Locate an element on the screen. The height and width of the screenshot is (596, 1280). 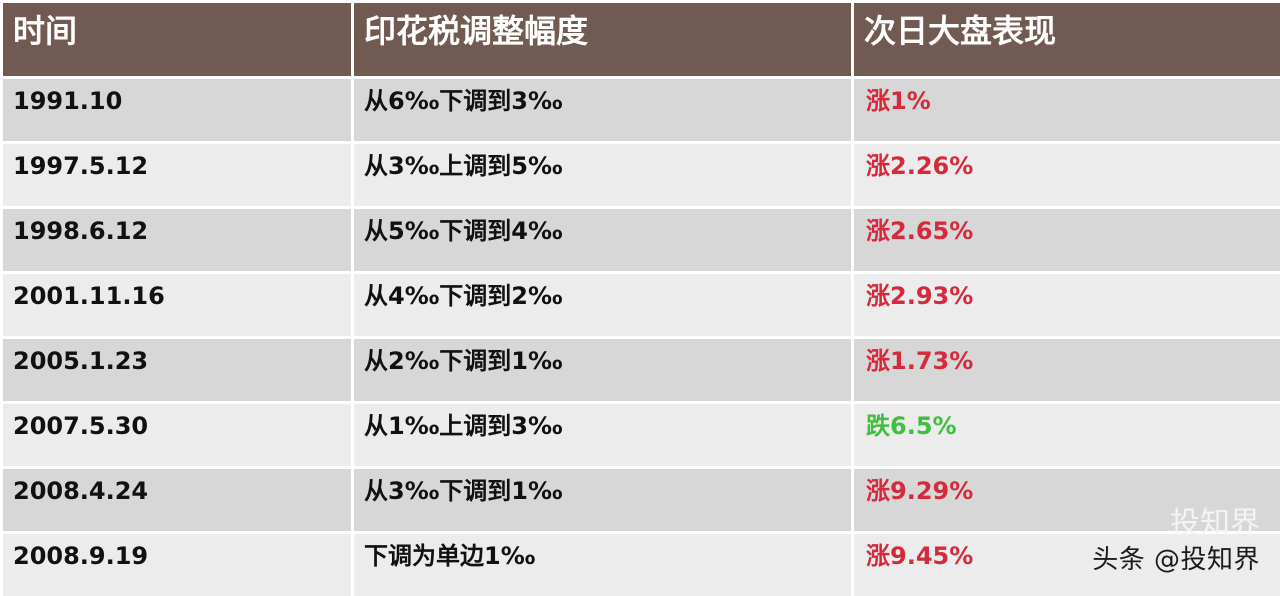
cell-next-day: 涨2.93% is located at coordinates (1067, 305).